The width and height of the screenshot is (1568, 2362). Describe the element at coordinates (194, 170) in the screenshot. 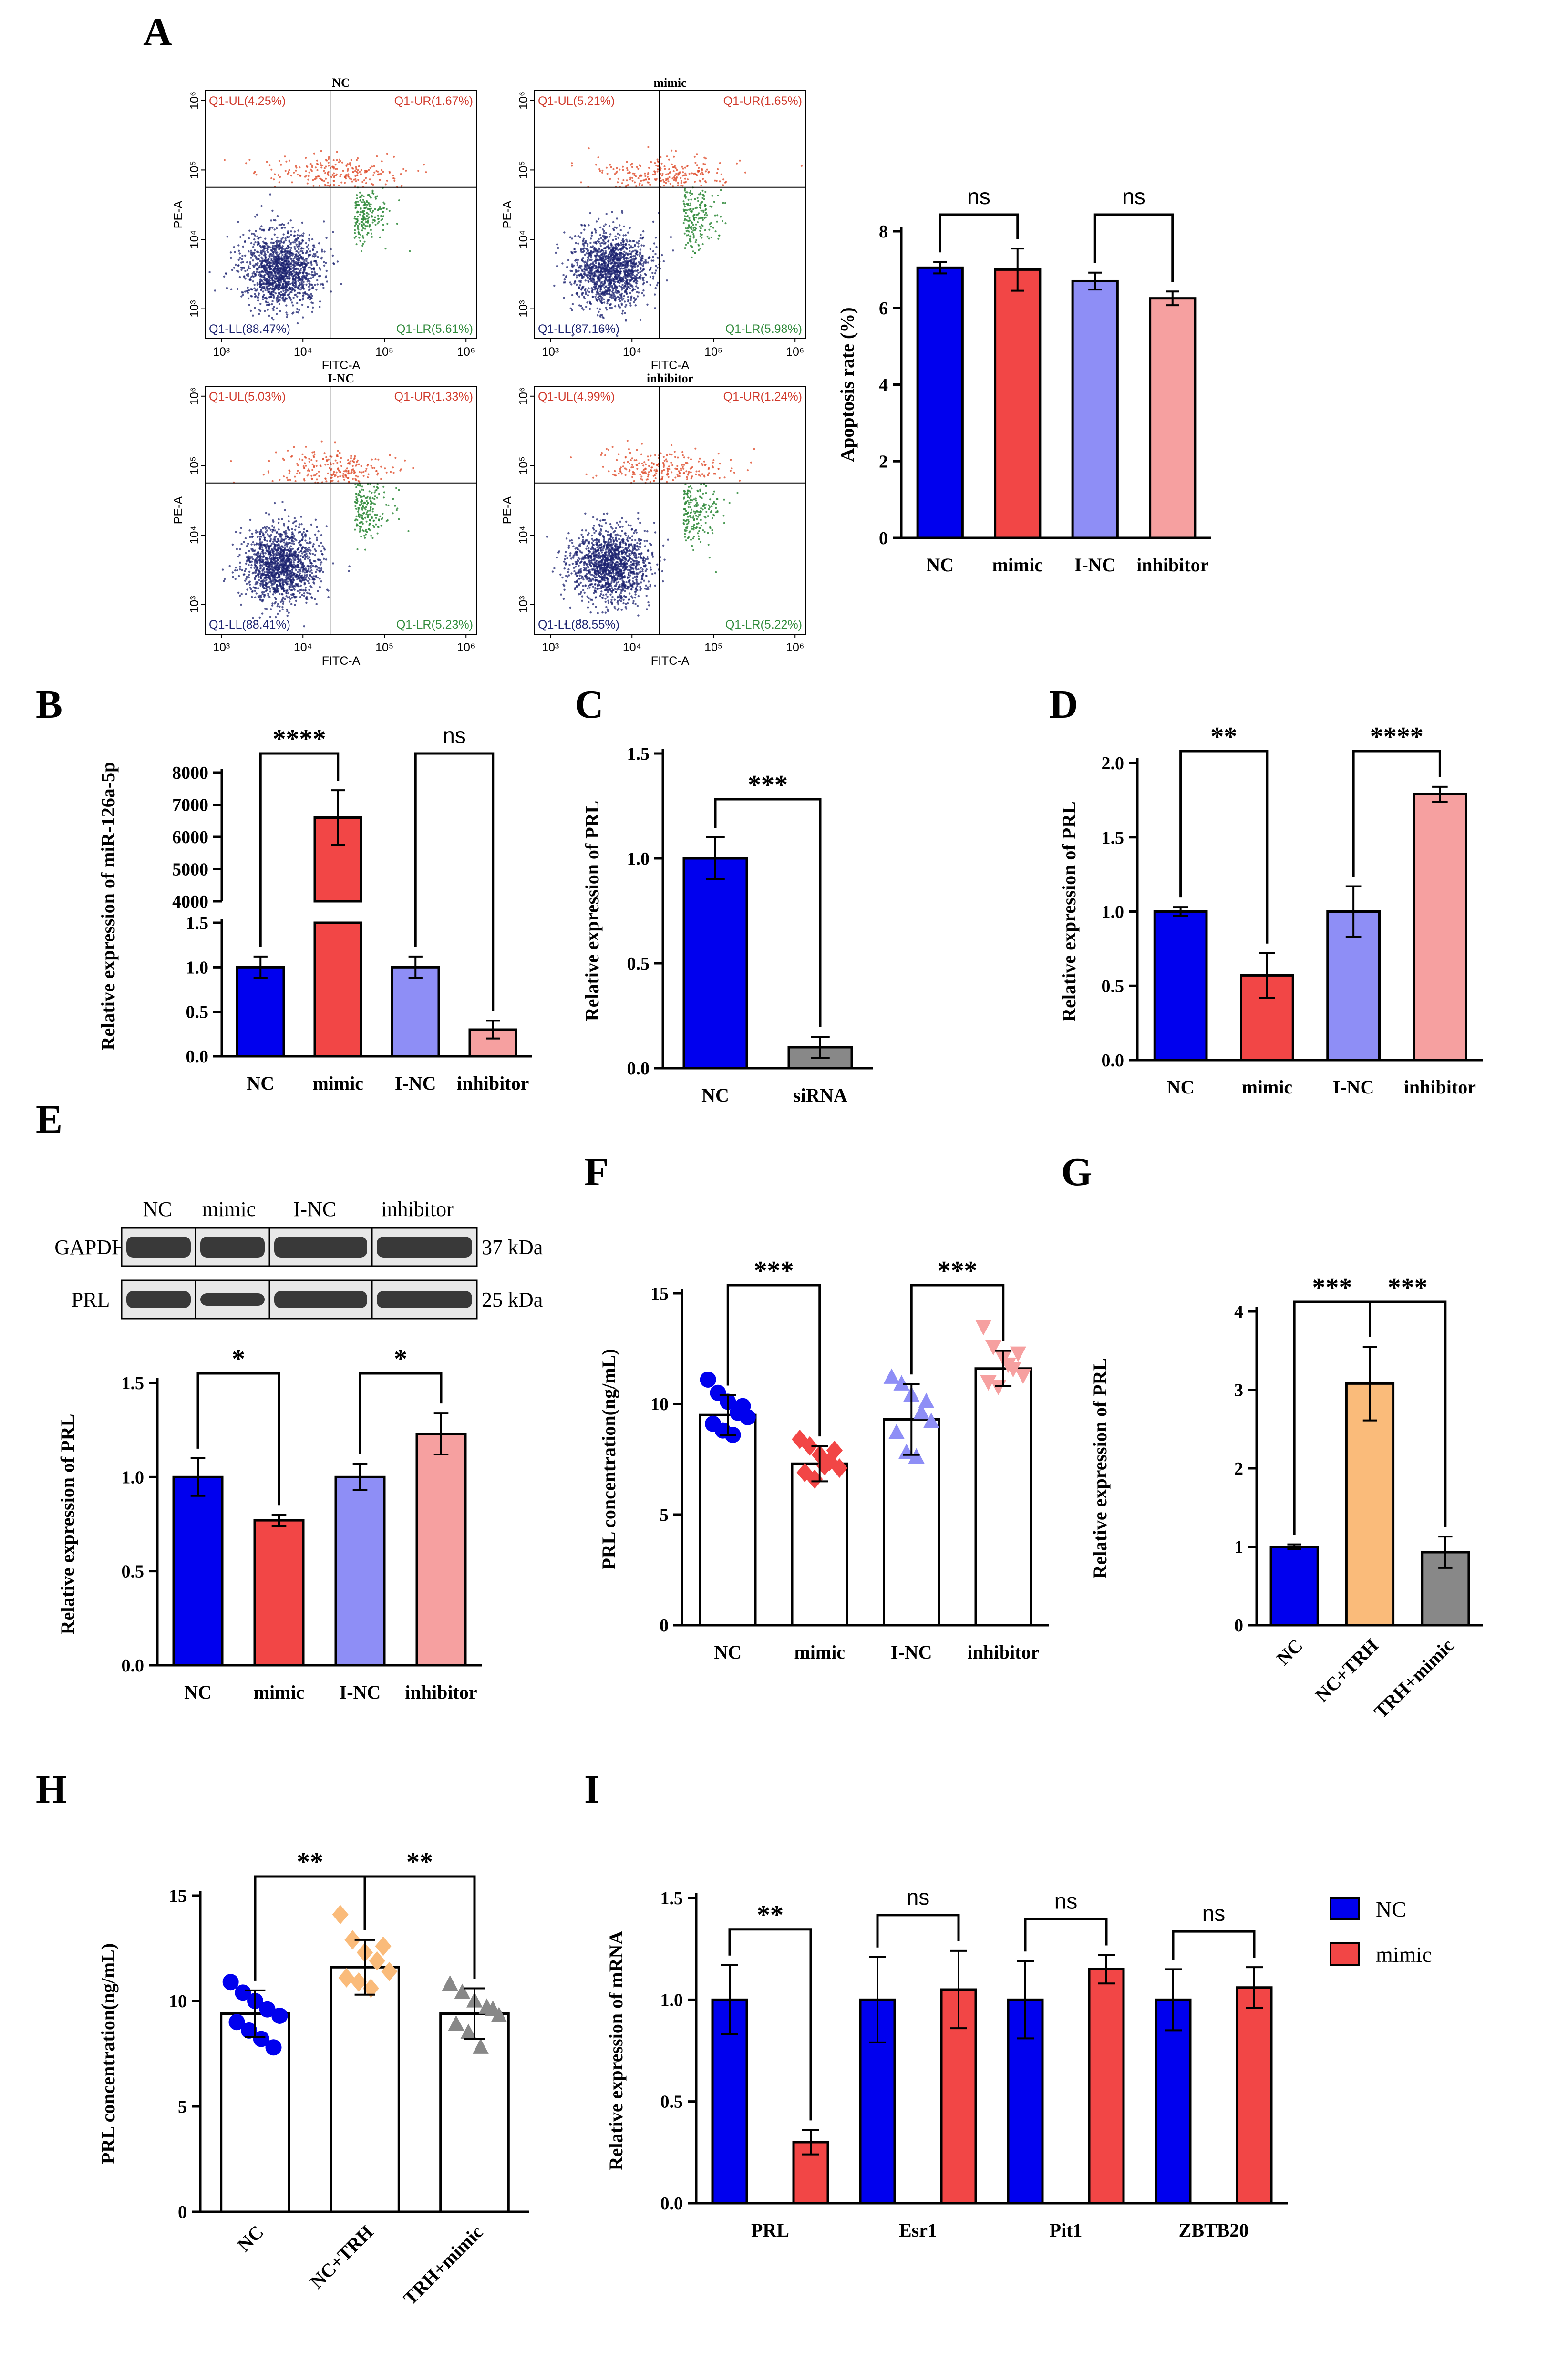

I see `flow-y-tick-label: 10⁵` at that location.